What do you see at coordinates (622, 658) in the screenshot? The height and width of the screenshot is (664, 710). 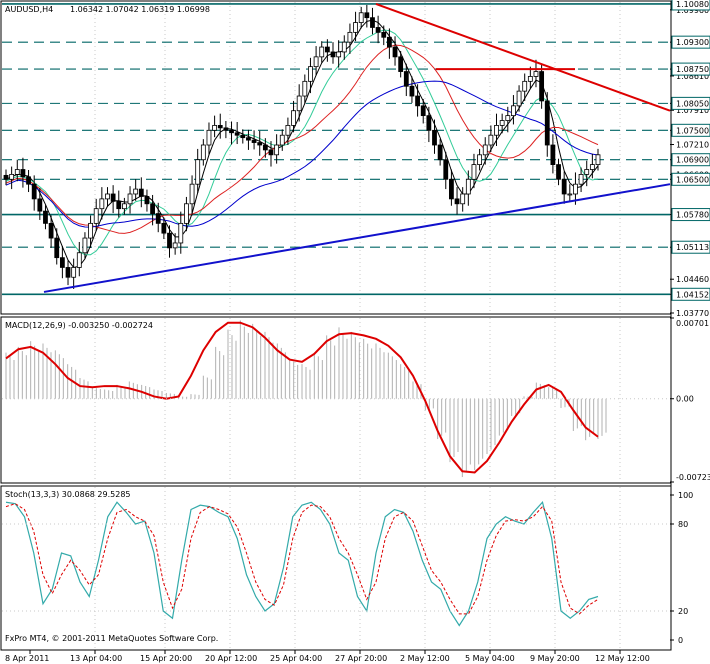 I see `time-tick-label: 12 May 12:00` at bounding box center [622, 658].